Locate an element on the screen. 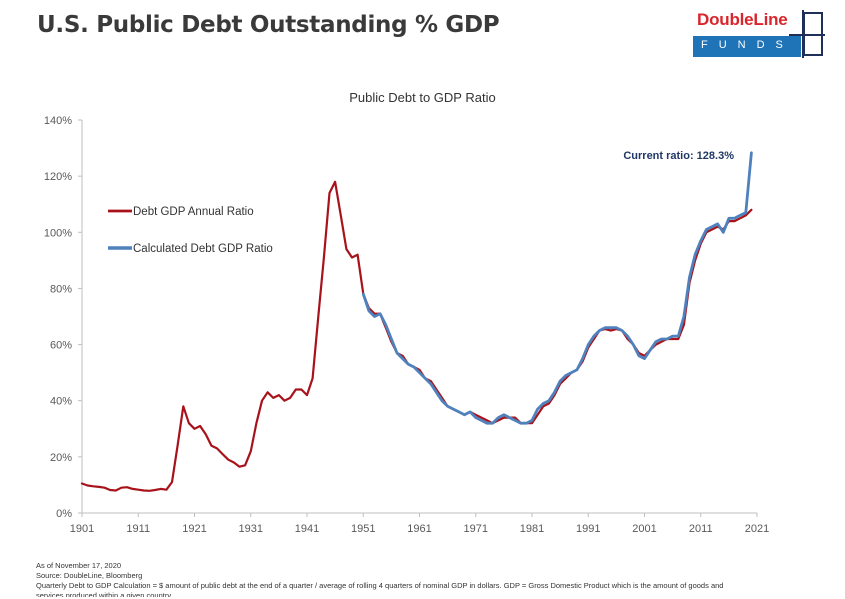 The width and height of the screenshot is (845, 599). y-tick-label: 100% is located at coordinates (58, 233).